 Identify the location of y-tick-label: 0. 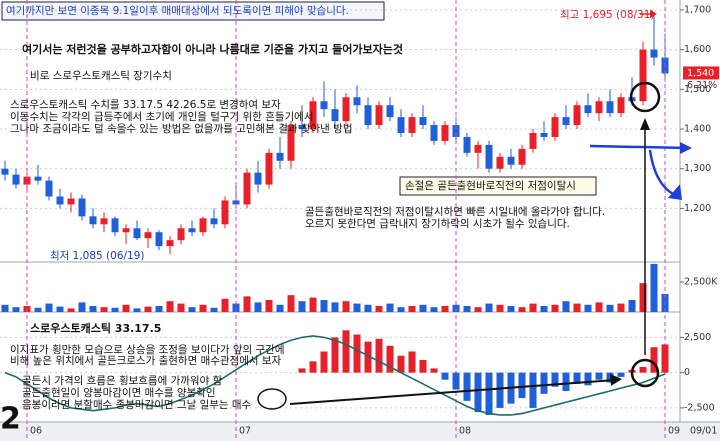
(687, 372).